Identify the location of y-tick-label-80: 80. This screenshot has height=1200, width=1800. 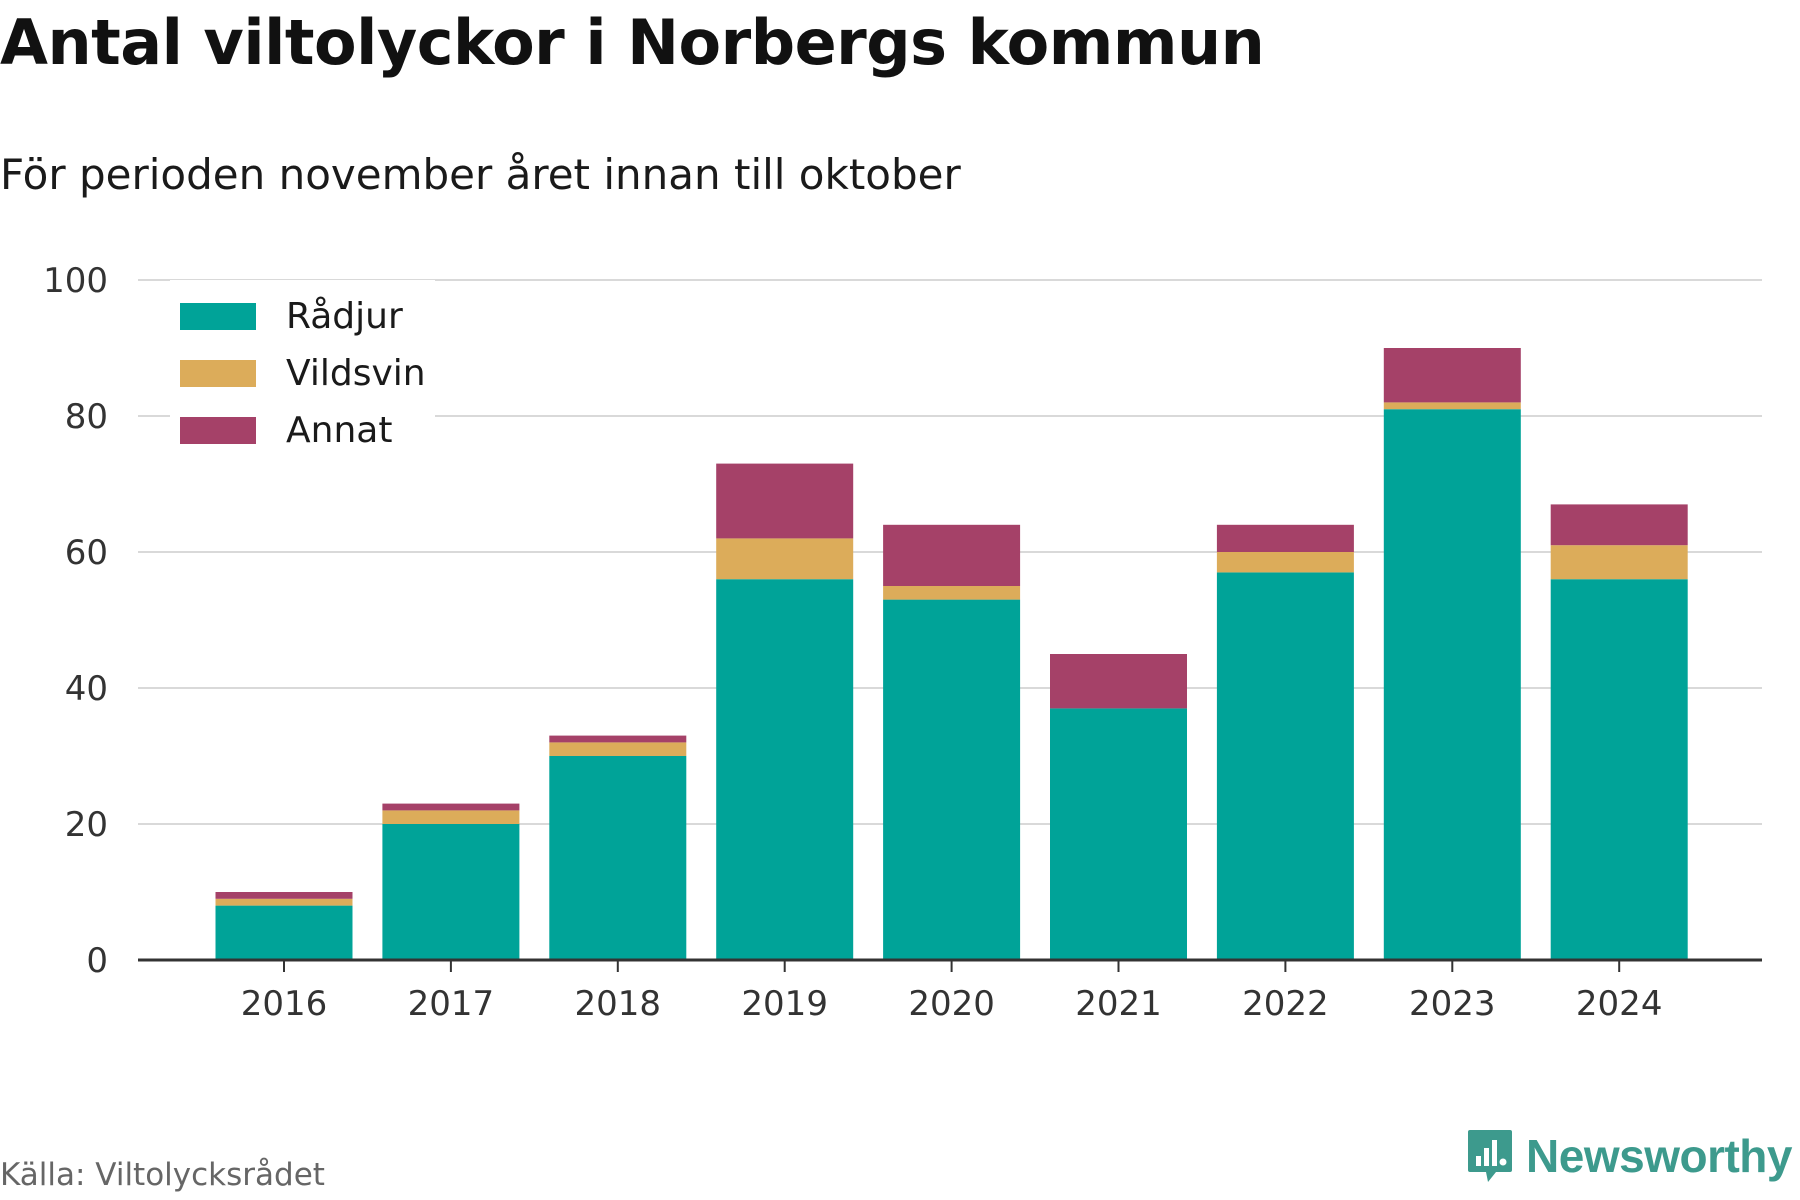
(86, 417).